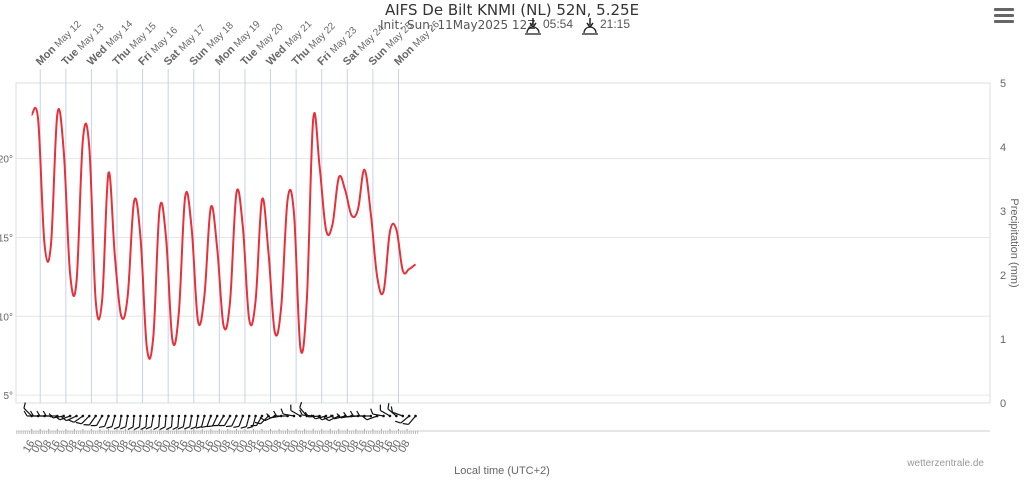 The width and height of the screenshot is (1024, 484). What do you see at coordinates (1003, 212) in the screenshot?
I see `y2-tick-label: 3` at bounding box center [1003, 212].